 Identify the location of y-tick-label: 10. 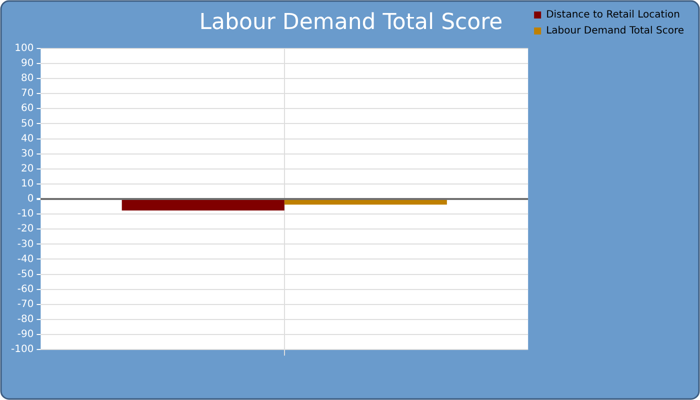
(27, 184).